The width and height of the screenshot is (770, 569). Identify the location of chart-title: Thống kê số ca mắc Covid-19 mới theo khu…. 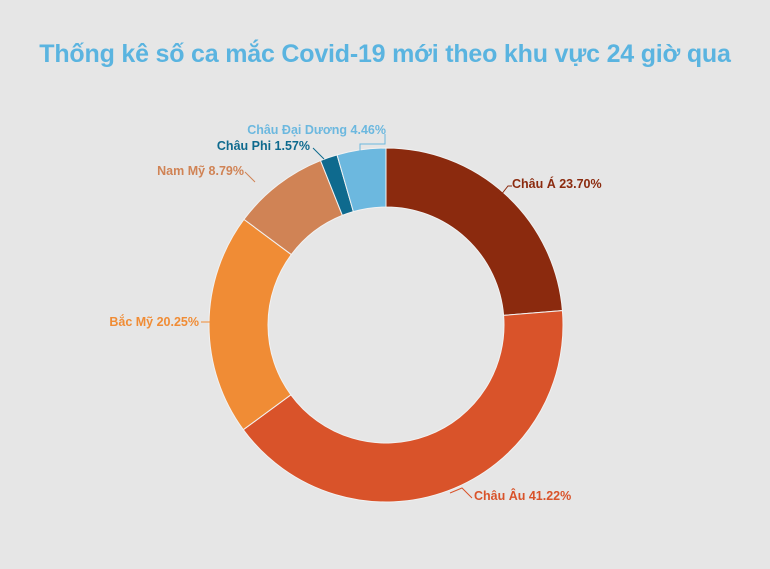
(385, 54).